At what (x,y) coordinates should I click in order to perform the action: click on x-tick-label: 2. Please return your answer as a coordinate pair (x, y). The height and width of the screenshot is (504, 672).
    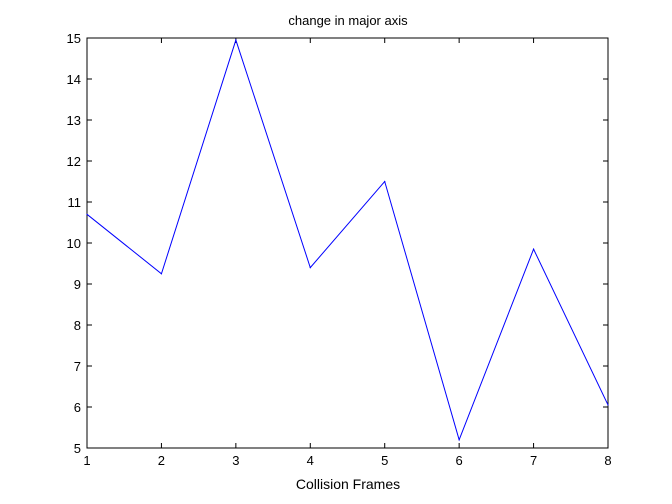
    Looking at the image, I should click on (161, 460).